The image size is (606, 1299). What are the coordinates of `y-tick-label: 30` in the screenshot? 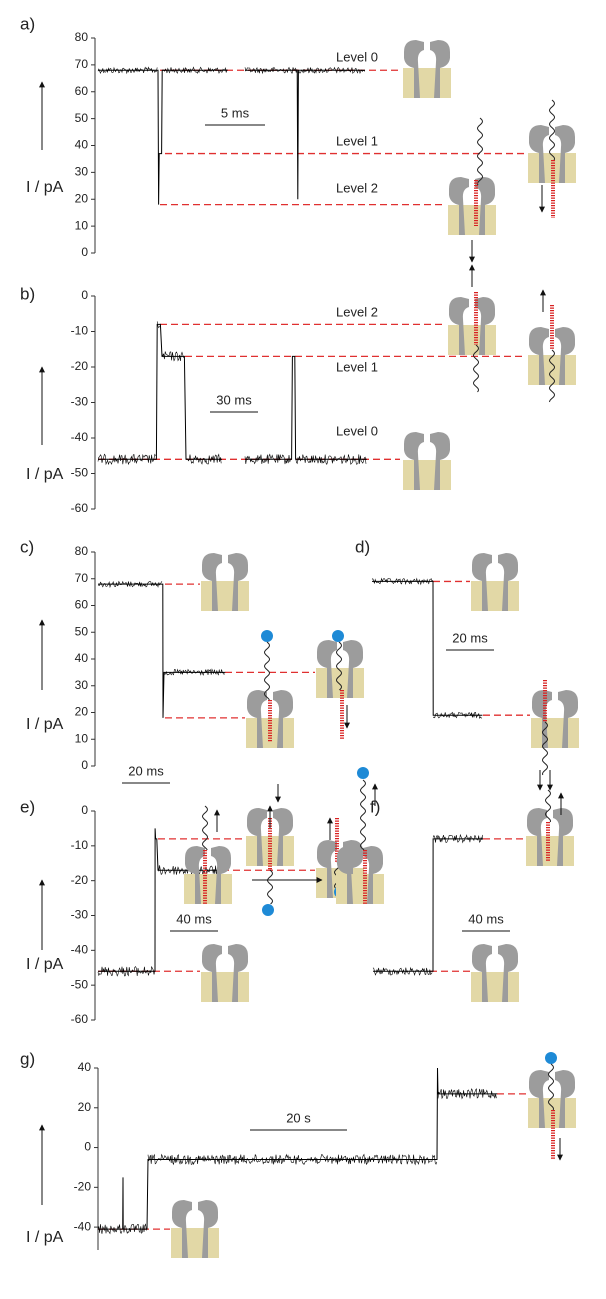 It's located at (82, 172).